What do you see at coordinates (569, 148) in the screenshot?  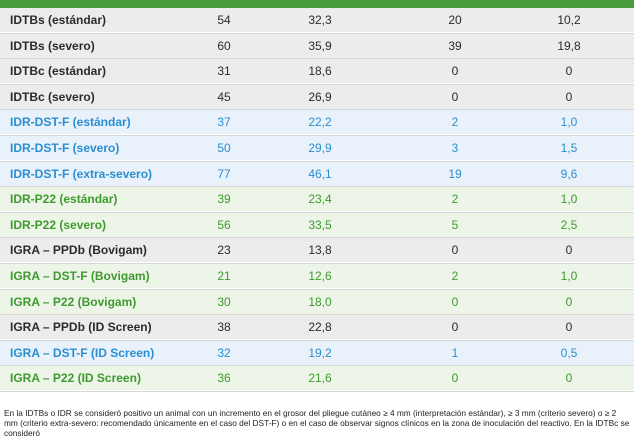 I see `value-cell: 1,5` at bounding box center [569, 148].